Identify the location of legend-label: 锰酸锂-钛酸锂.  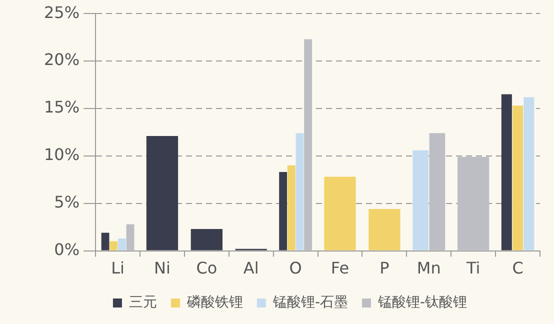
(422, 302).